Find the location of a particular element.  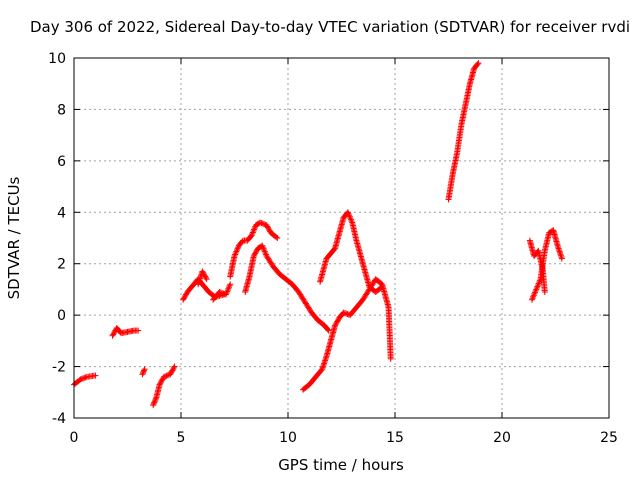

series-s11 is located at coordinates (351, 252).